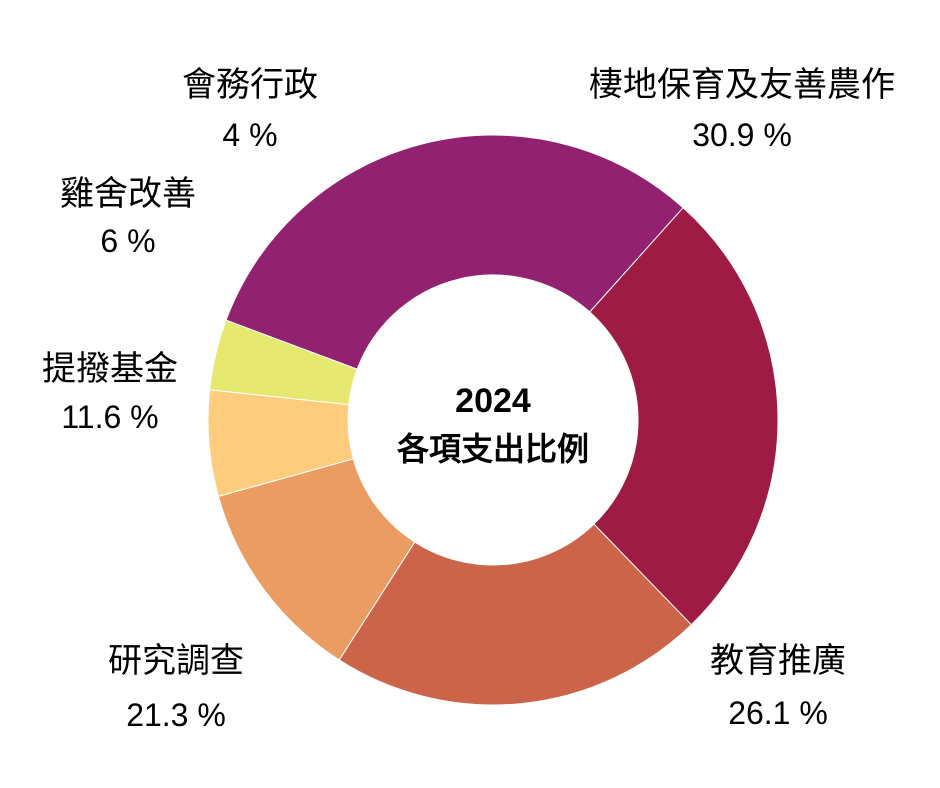 This screenshot has height=788, width=940. Describe the element at coordinates (176, 661) in the screenshot. I see `slice-label-3: 研究調查` at that location.